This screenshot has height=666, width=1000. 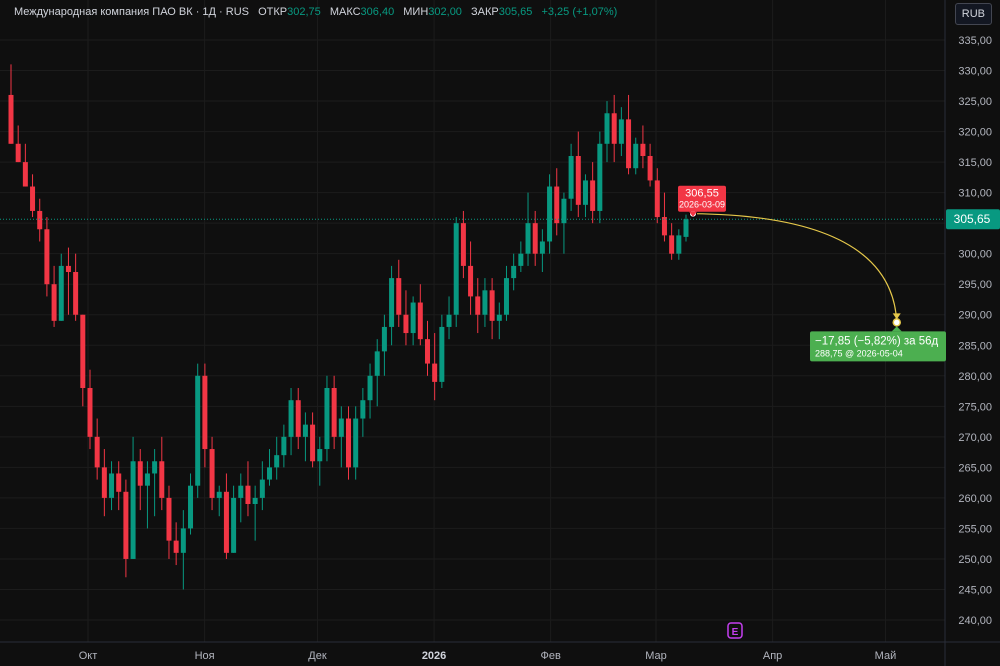 I want to click on open-value: 302,75, so click(x=304, y=12).